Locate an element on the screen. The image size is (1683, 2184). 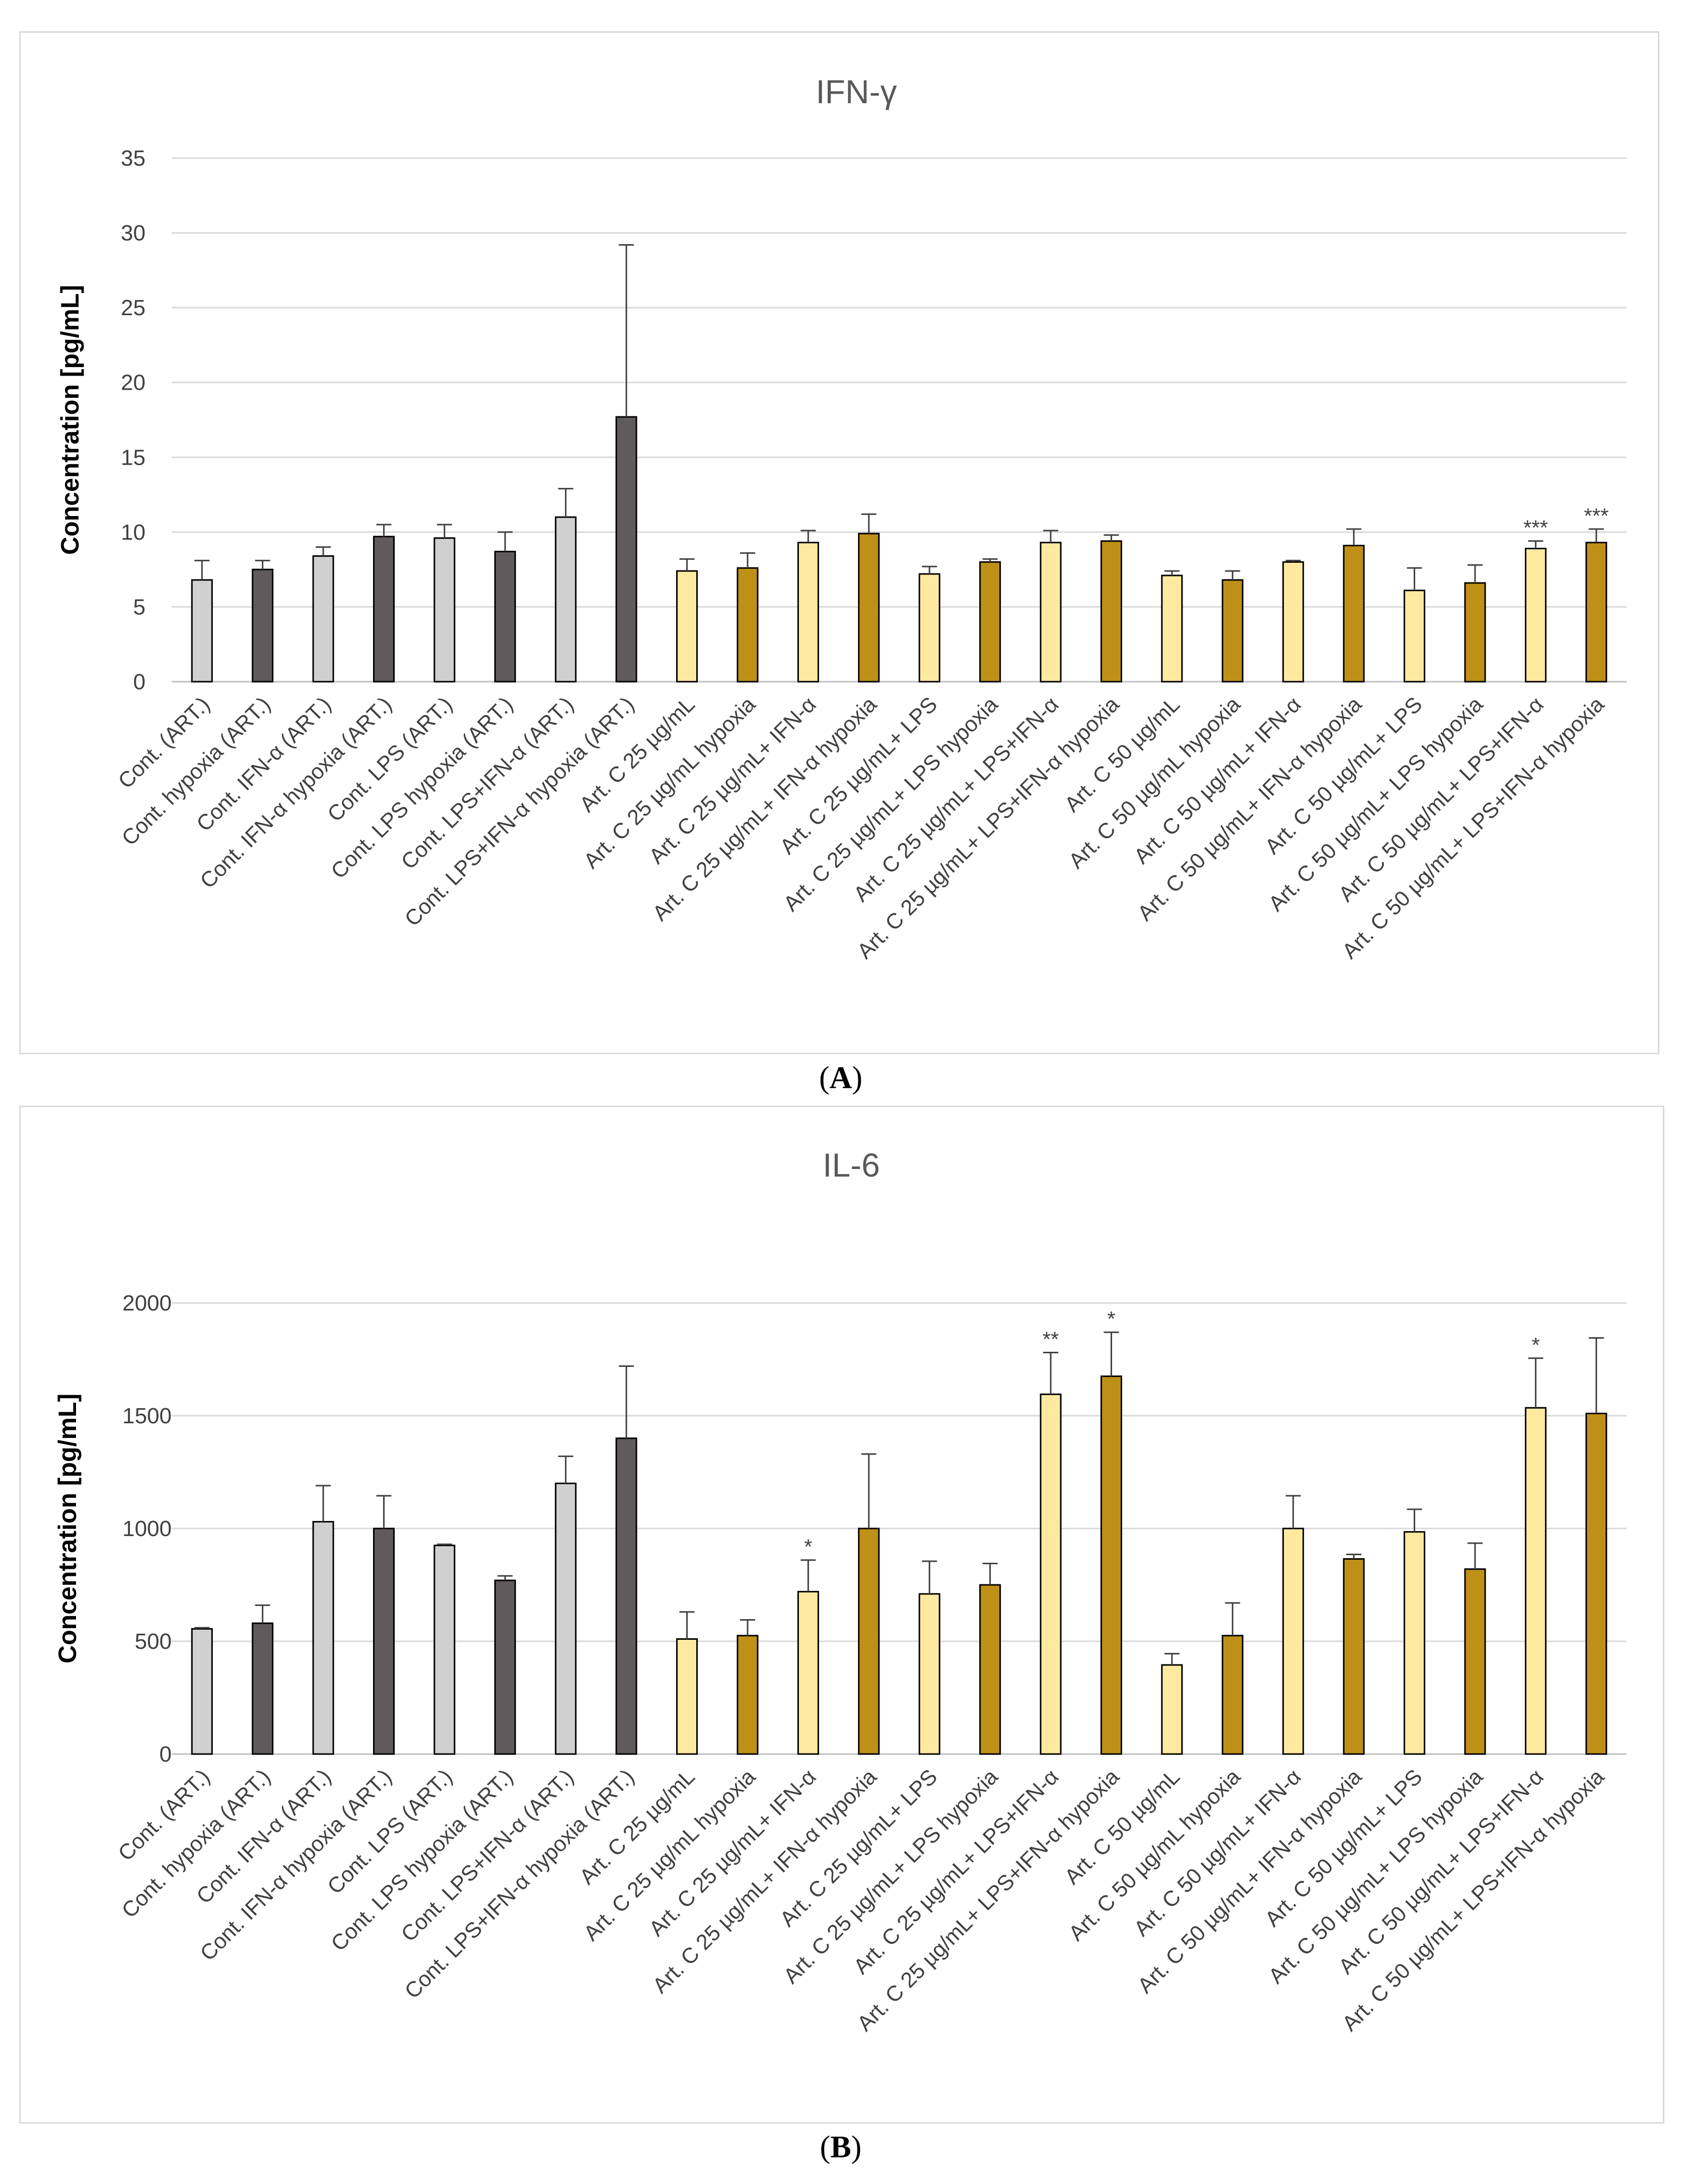
y-tick-label: 500 is located at coordinates (153, 1641).